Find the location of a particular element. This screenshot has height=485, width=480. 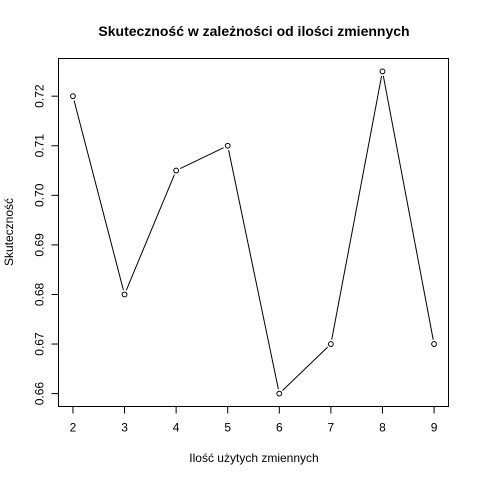

y-tick-label: 0.72 is located at coordinates (40, 96).